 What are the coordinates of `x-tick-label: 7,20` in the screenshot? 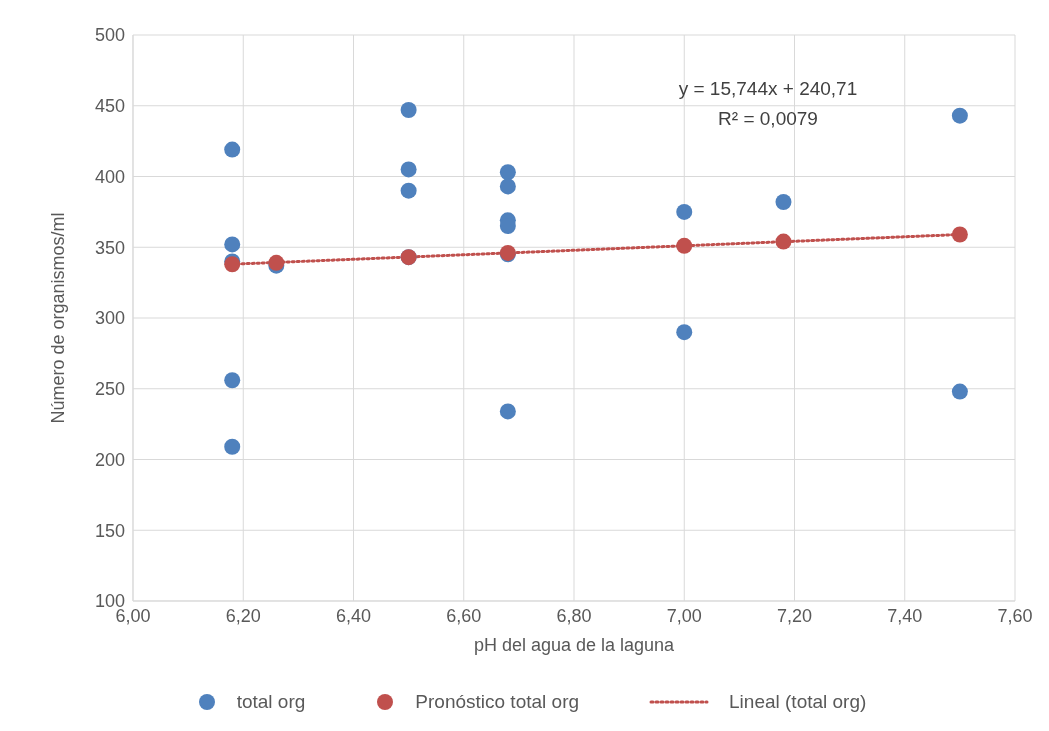 It's located at (794, 615).